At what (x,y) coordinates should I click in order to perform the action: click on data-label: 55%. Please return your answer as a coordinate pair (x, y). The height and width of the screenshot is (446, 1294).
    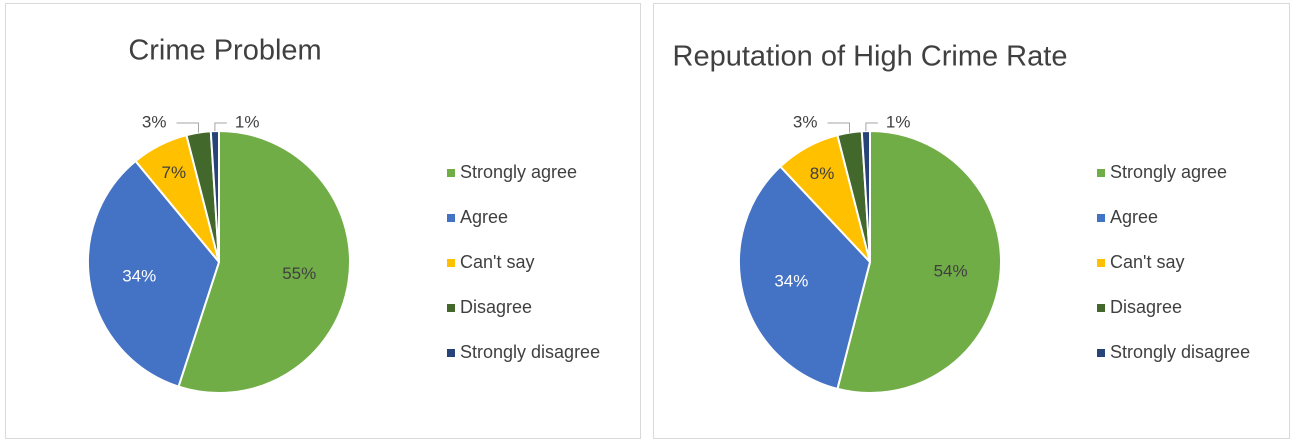
    Looking at the image, I should click on (299, 273).